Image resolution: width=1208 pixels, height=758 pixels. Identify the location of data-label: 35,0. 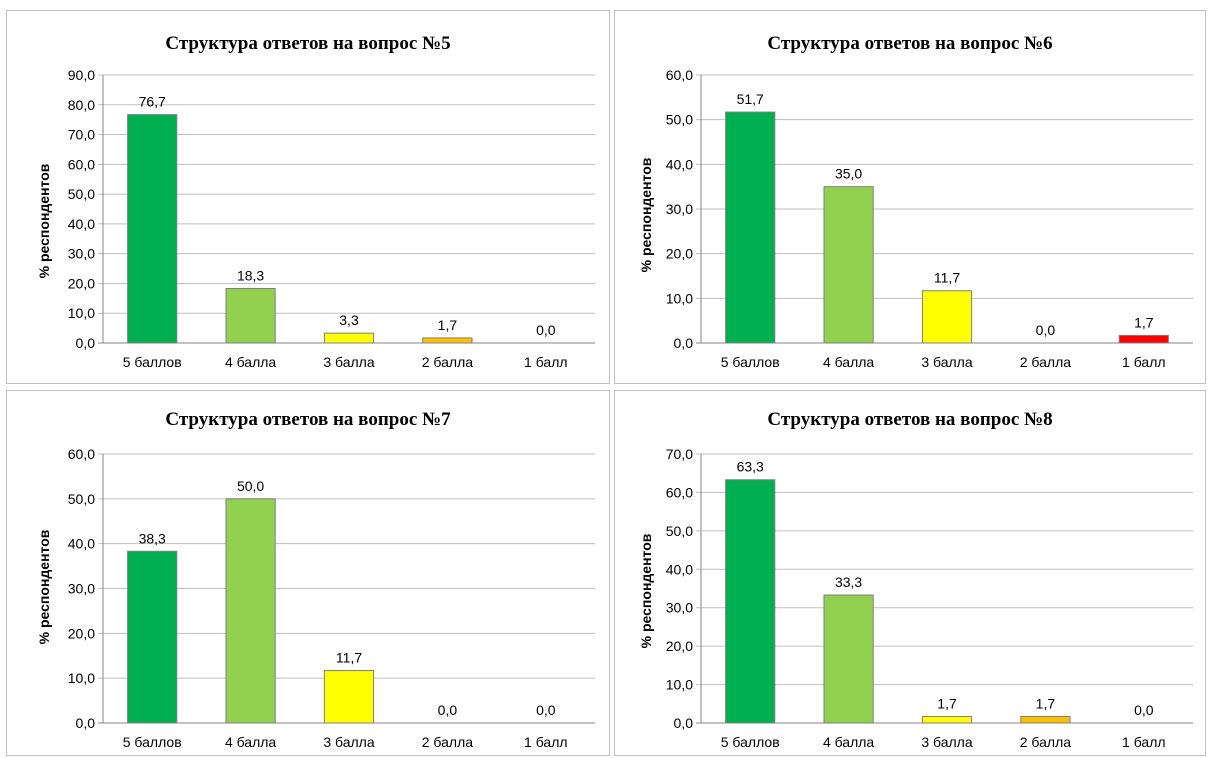
(848, 174).